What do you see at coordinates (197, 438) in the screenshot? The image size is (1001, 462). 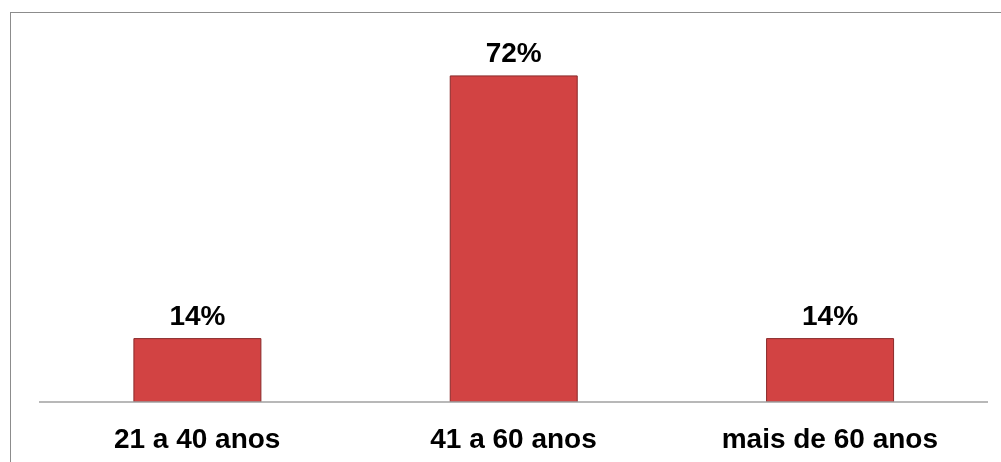 I see `x-tick-label: 21 a 40 anos` at bounding box center [197, 438].